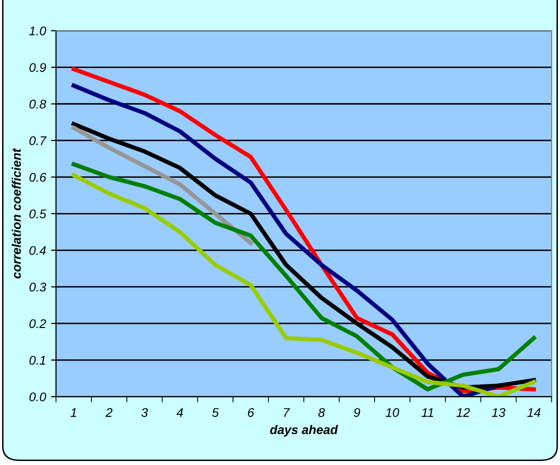 The image size is (560, 465). I want to click on y-tick-label: 0.1, so click(37, 360).